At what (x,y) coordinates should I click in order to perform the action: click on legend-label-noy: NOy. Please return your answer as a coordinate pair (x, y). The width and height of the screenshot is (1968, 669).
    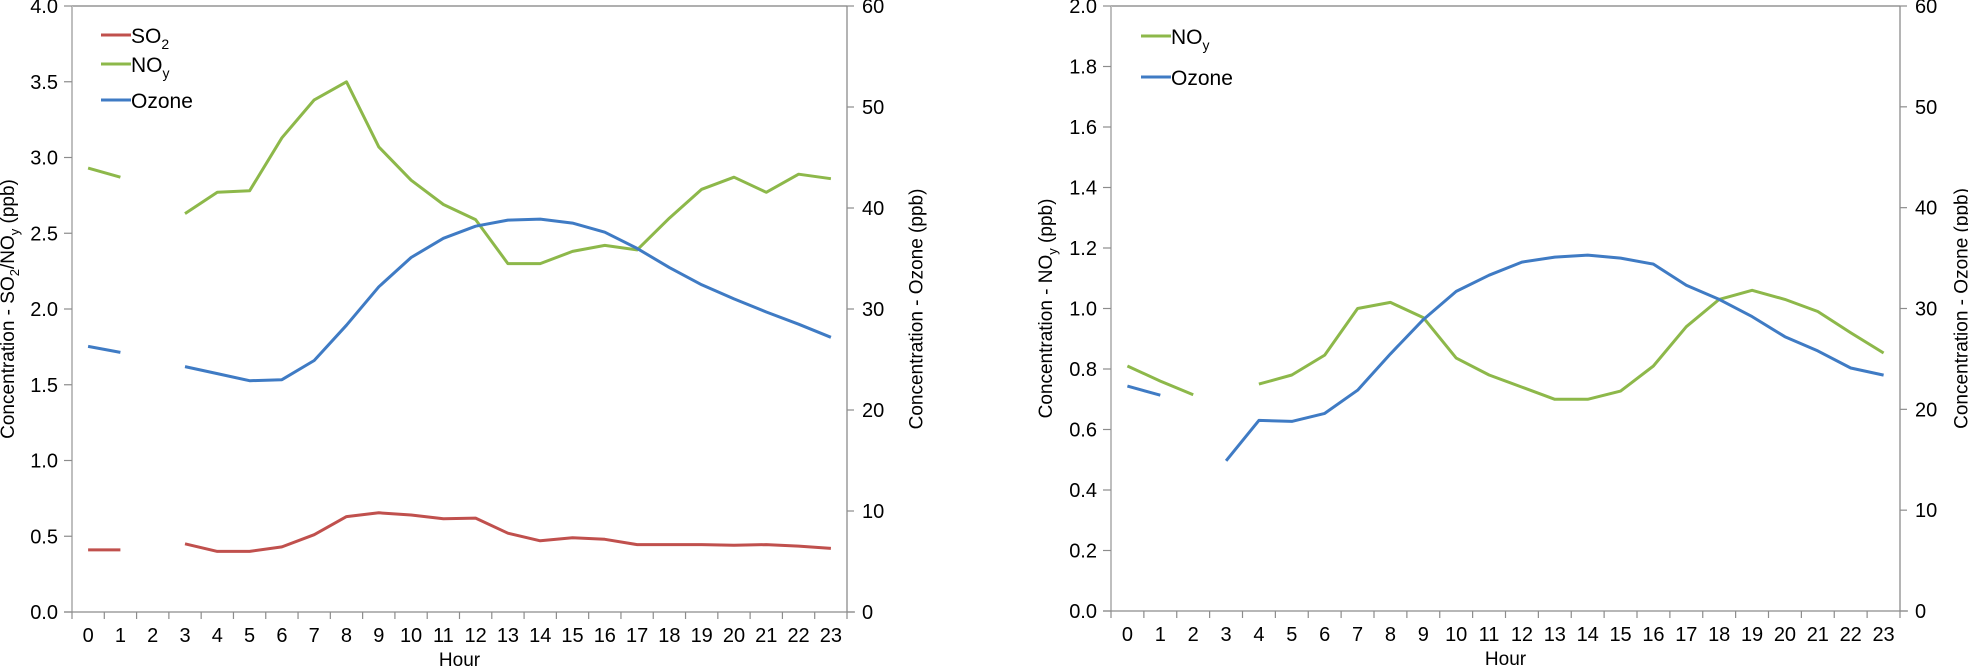
    Looking at the image, I should click on (150, 67).